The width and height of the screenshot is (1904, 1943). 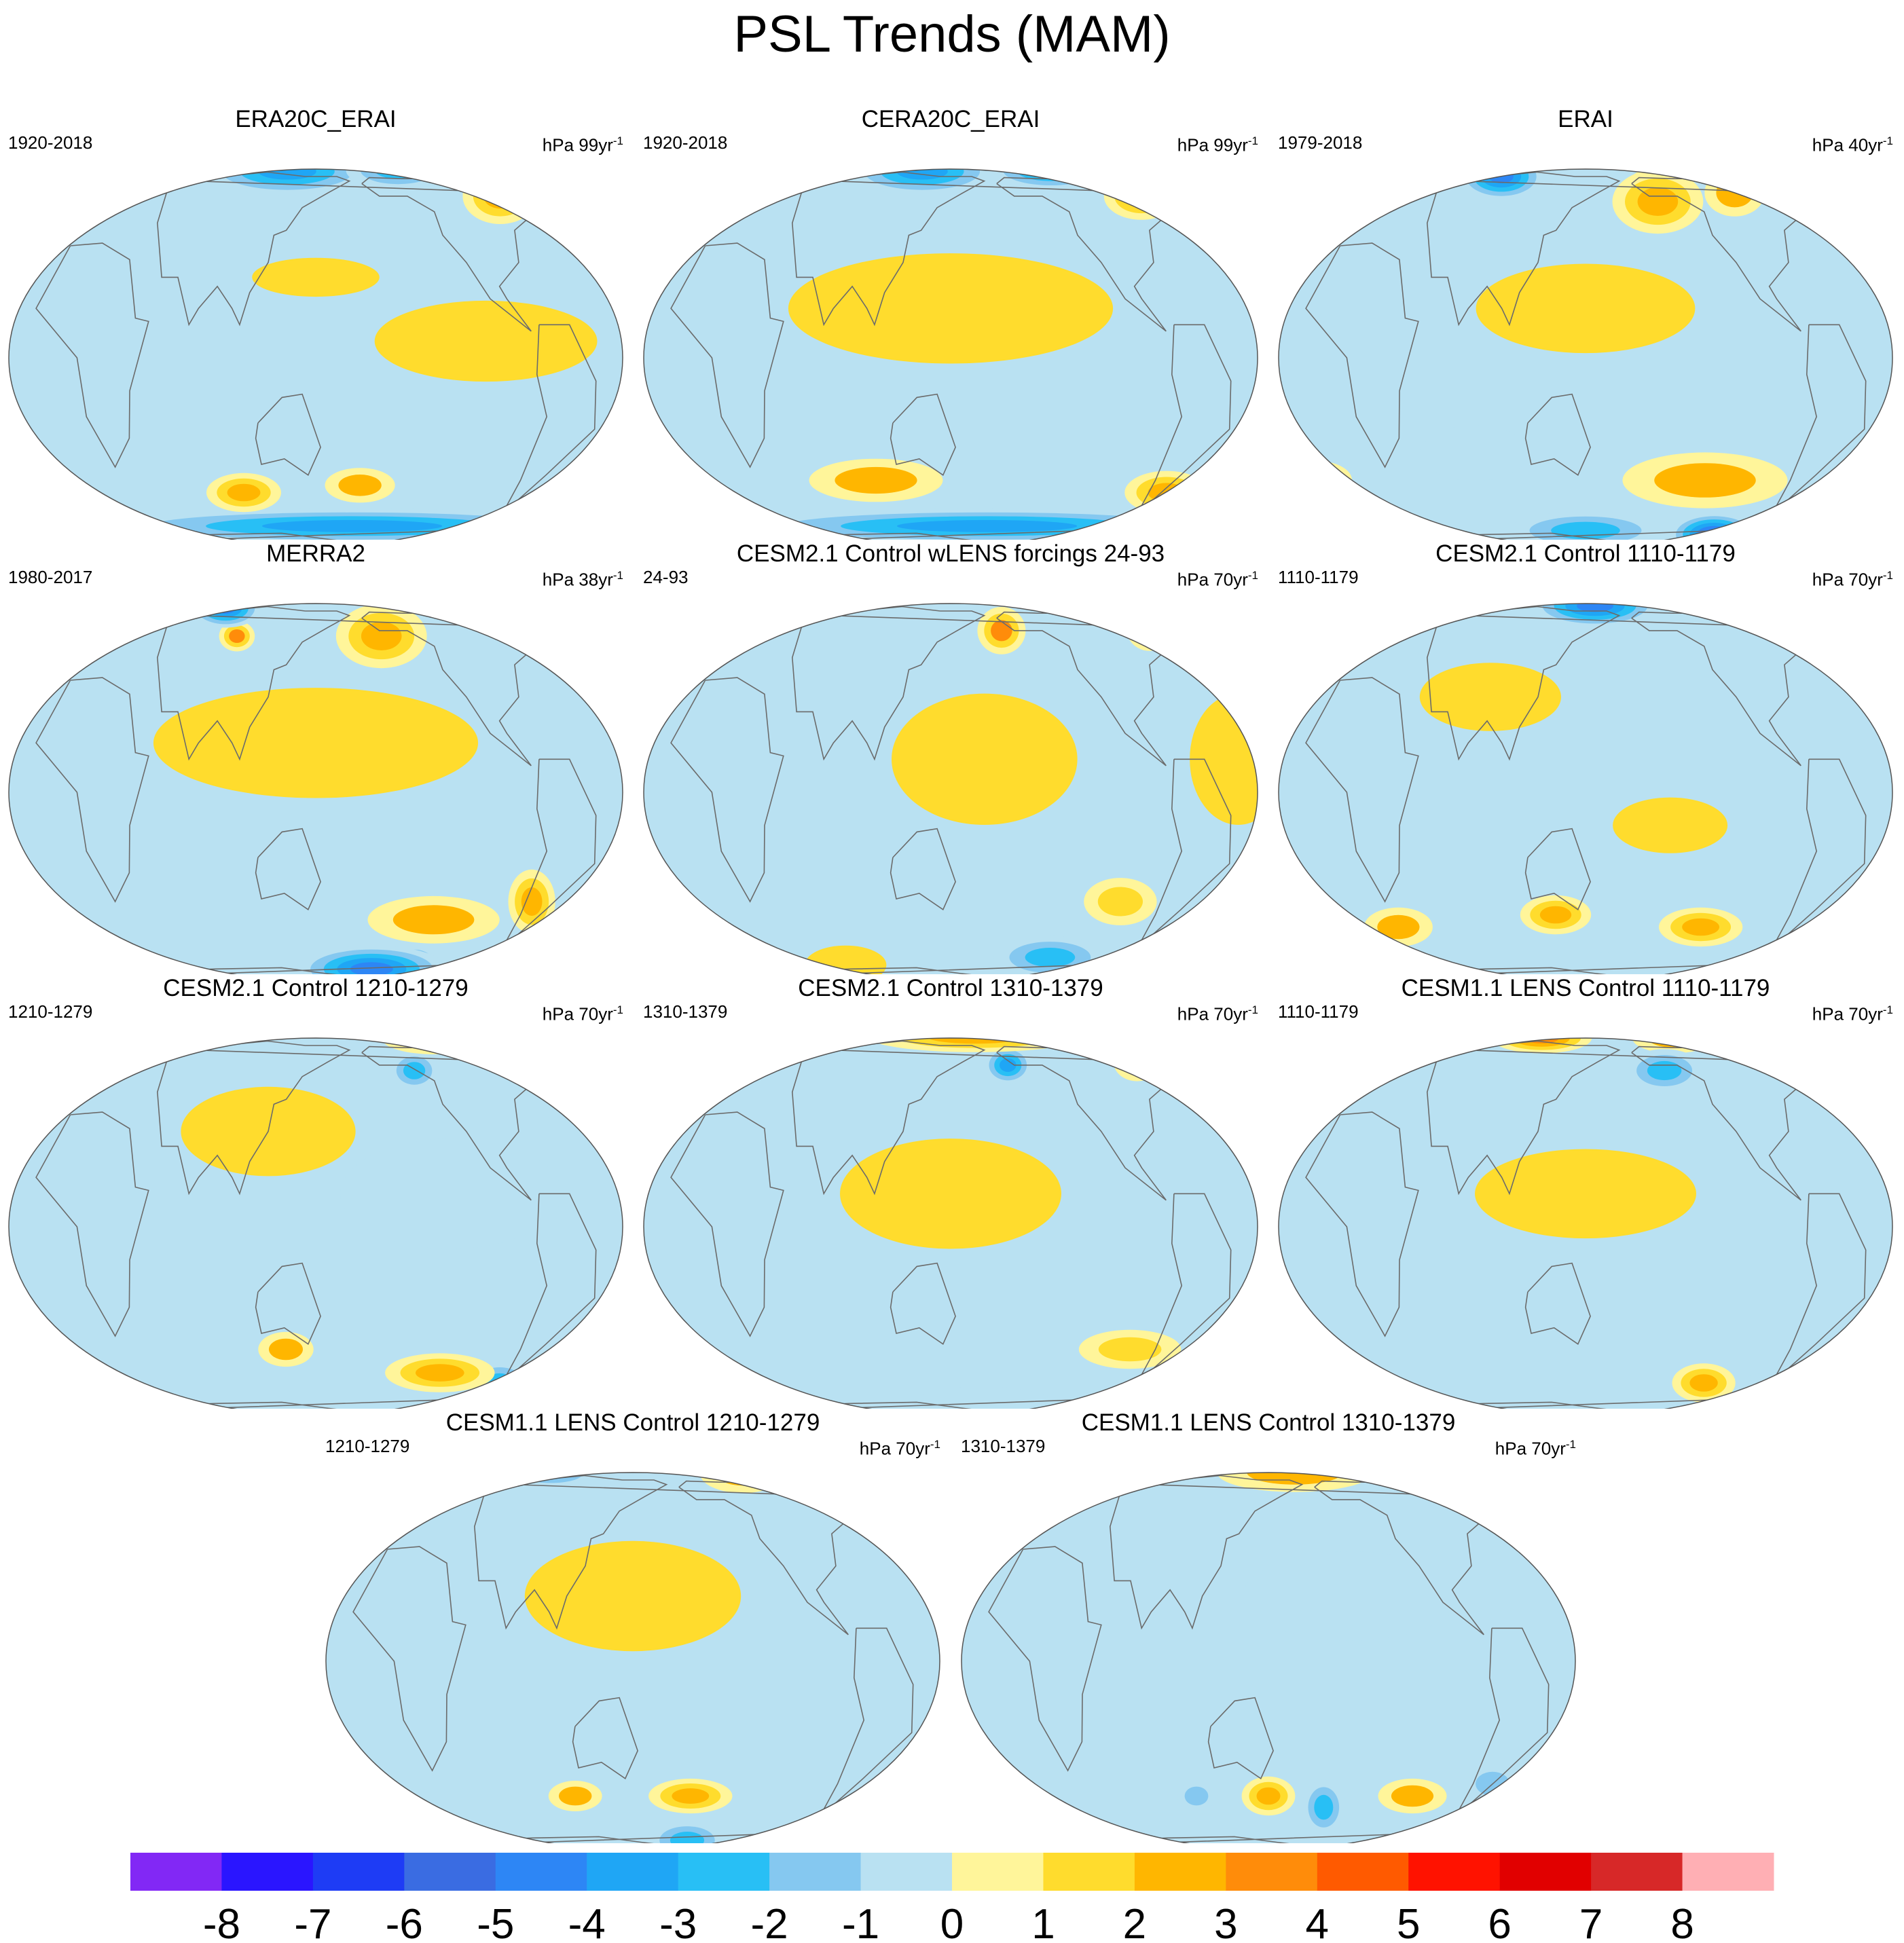 I want to click on units-text: hPa 99yr, so click(x=1212, y=144).